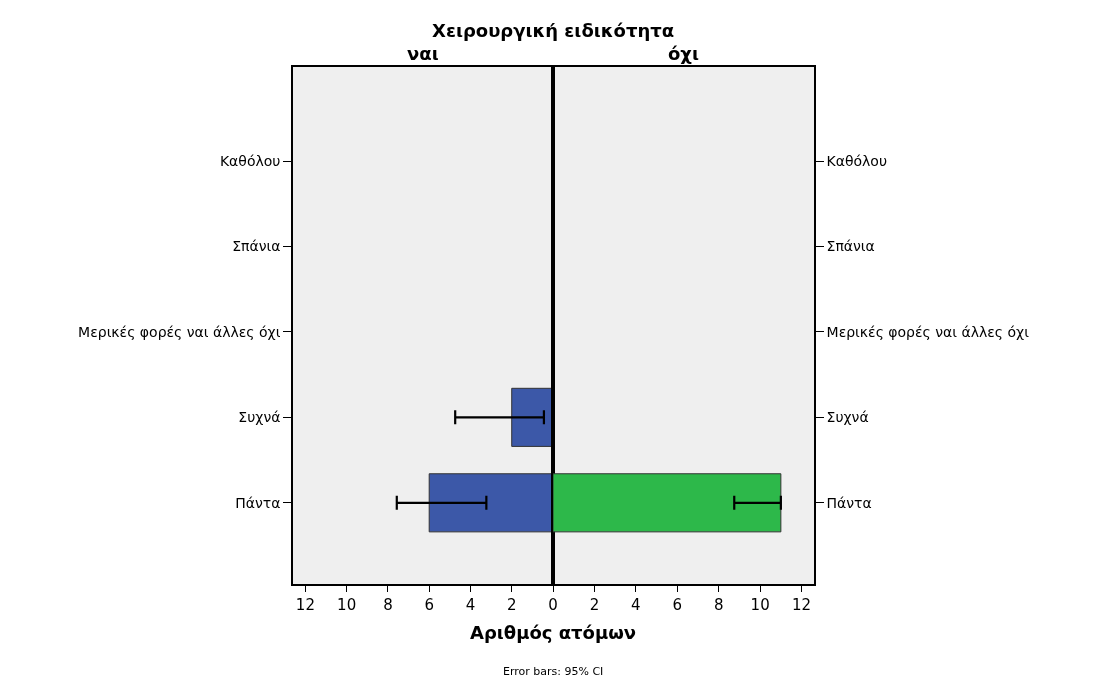 The image size is (1104, 689). What do you see at coordinates (553, 671) in the screenshot?
I see `text: Error bars: 95% CI` at bounding box center [553, 671].